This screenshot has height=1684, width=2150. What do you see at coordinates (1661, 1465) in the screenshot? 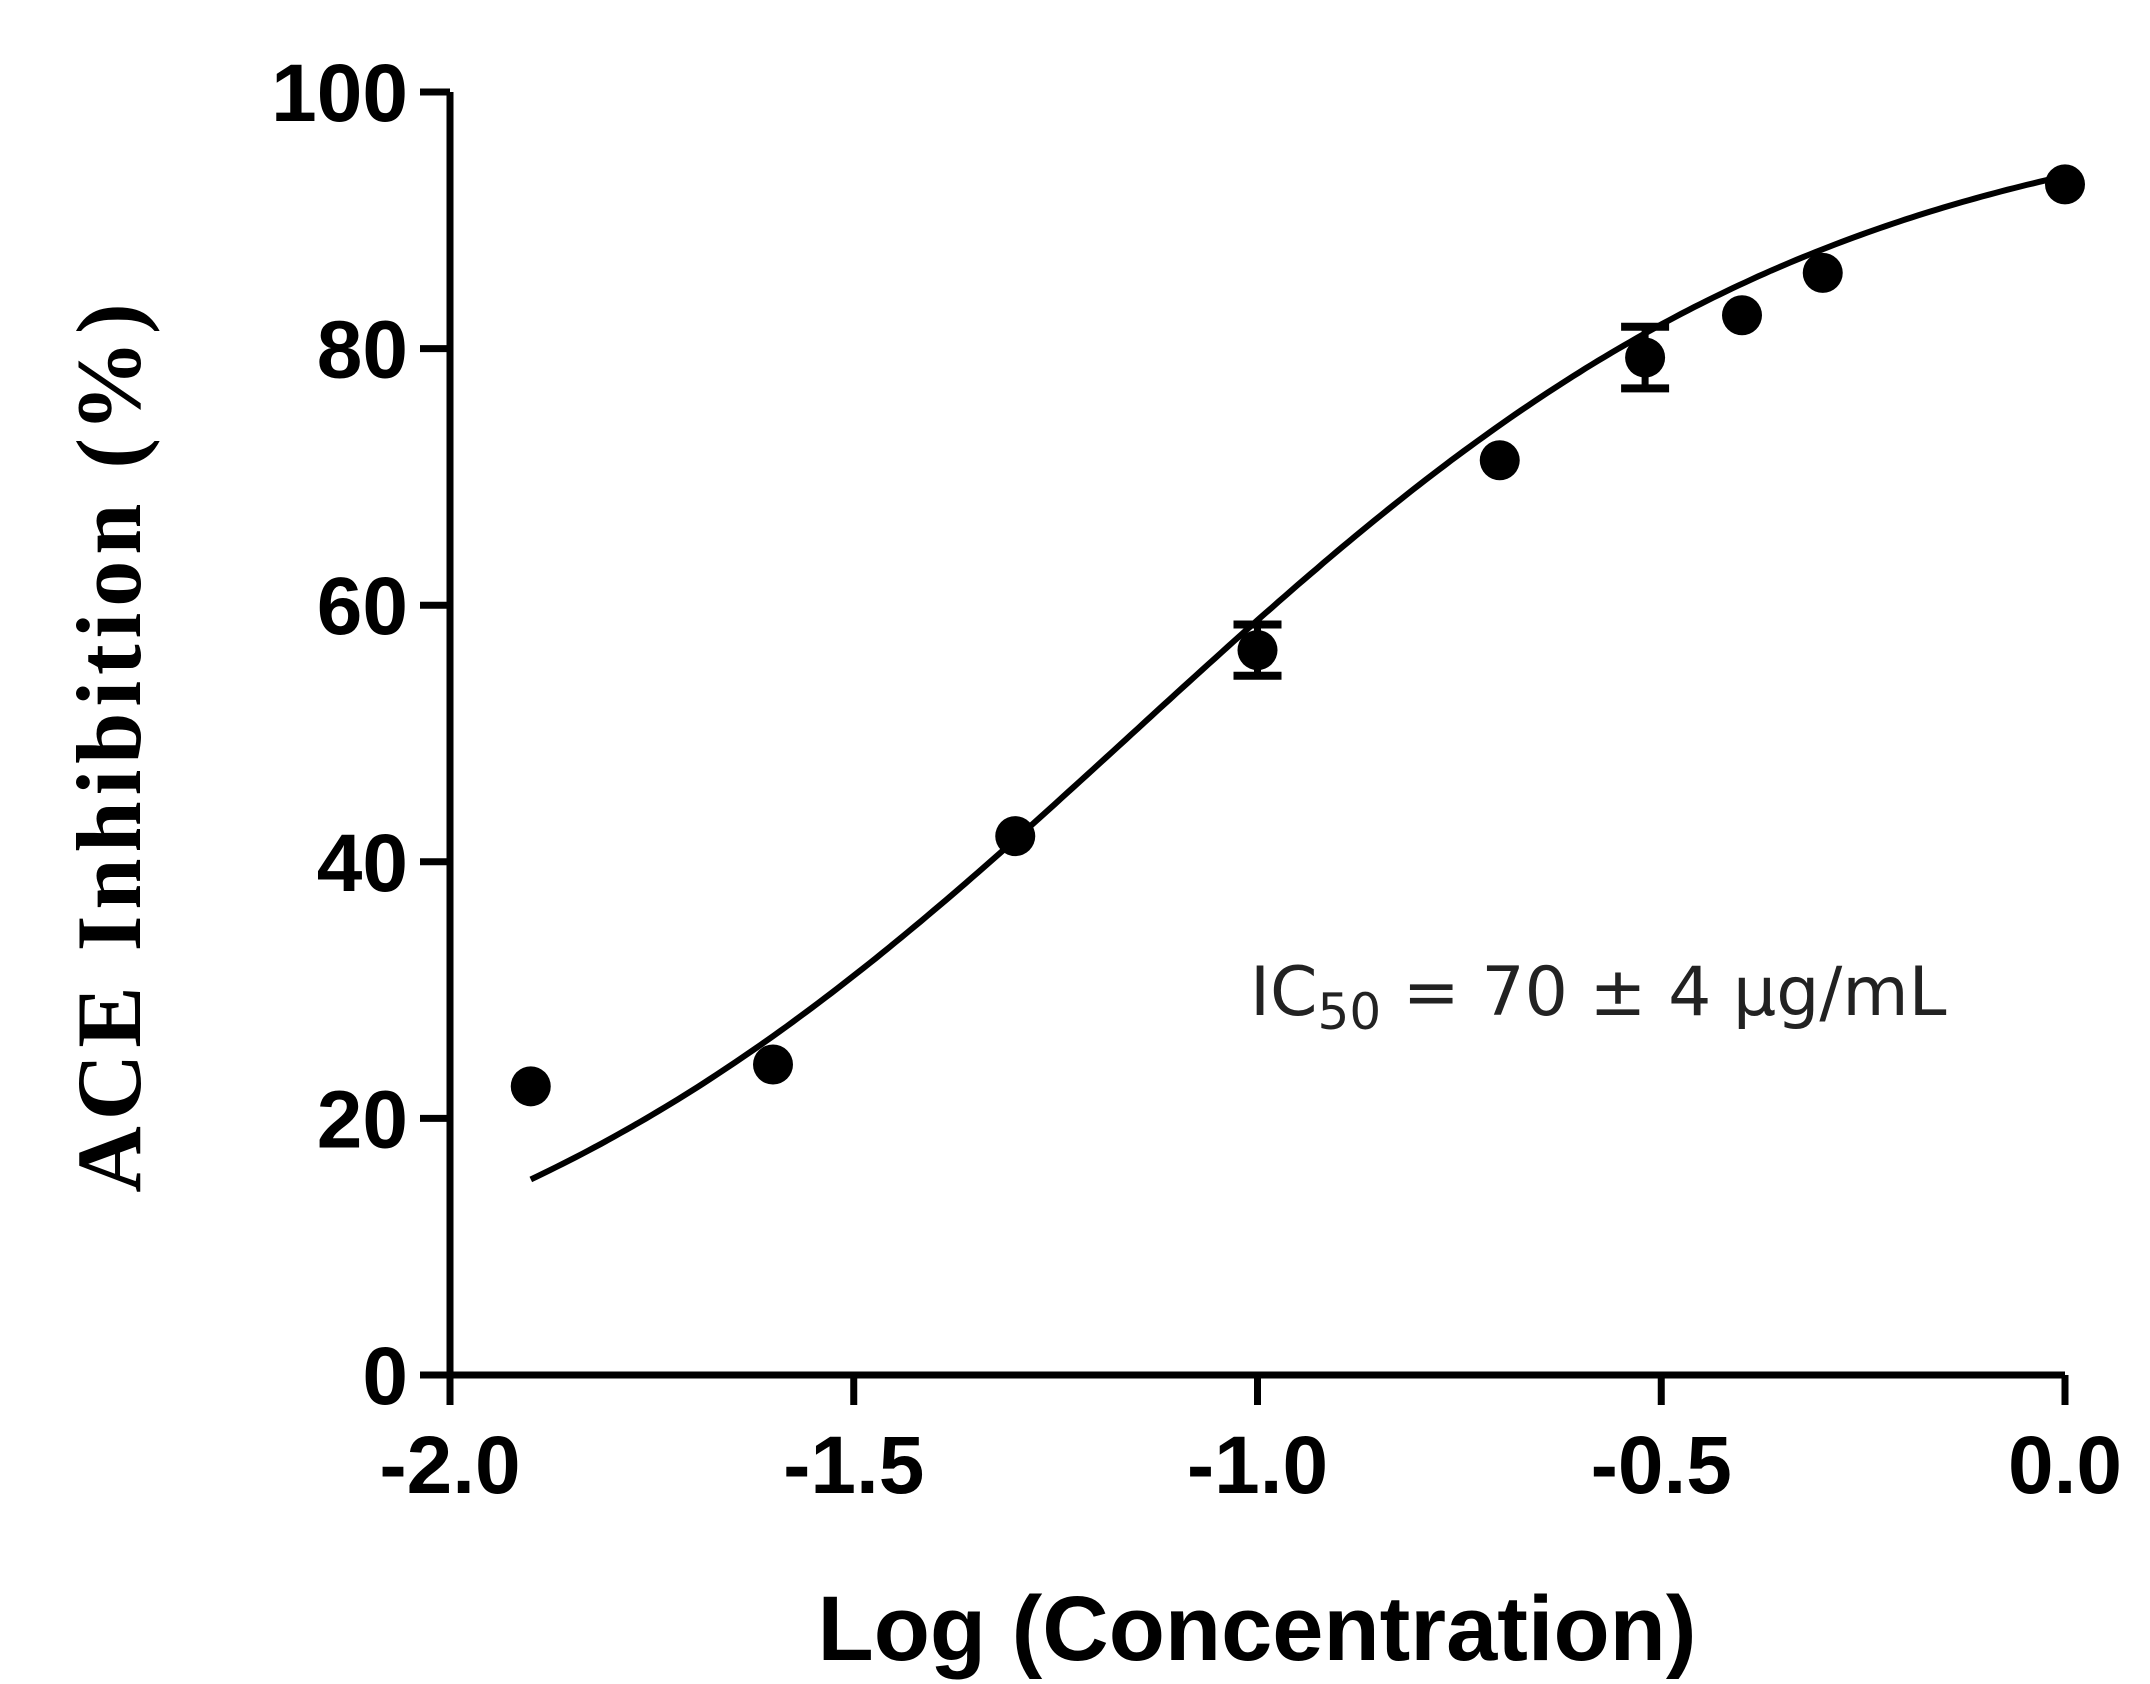
I see `x-tick-label-3: -0.5` at bounding box center [1661, 1465].